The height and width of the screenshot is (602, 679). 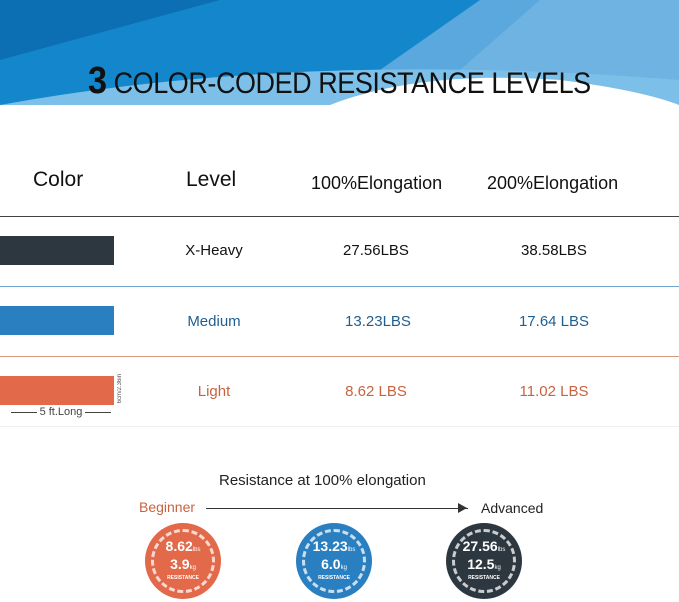 What do you see at coordinates (322, 480) in the screenshot?
I see `scale-title: Resistance at 100% elongation` at bounding box center [322, 480].